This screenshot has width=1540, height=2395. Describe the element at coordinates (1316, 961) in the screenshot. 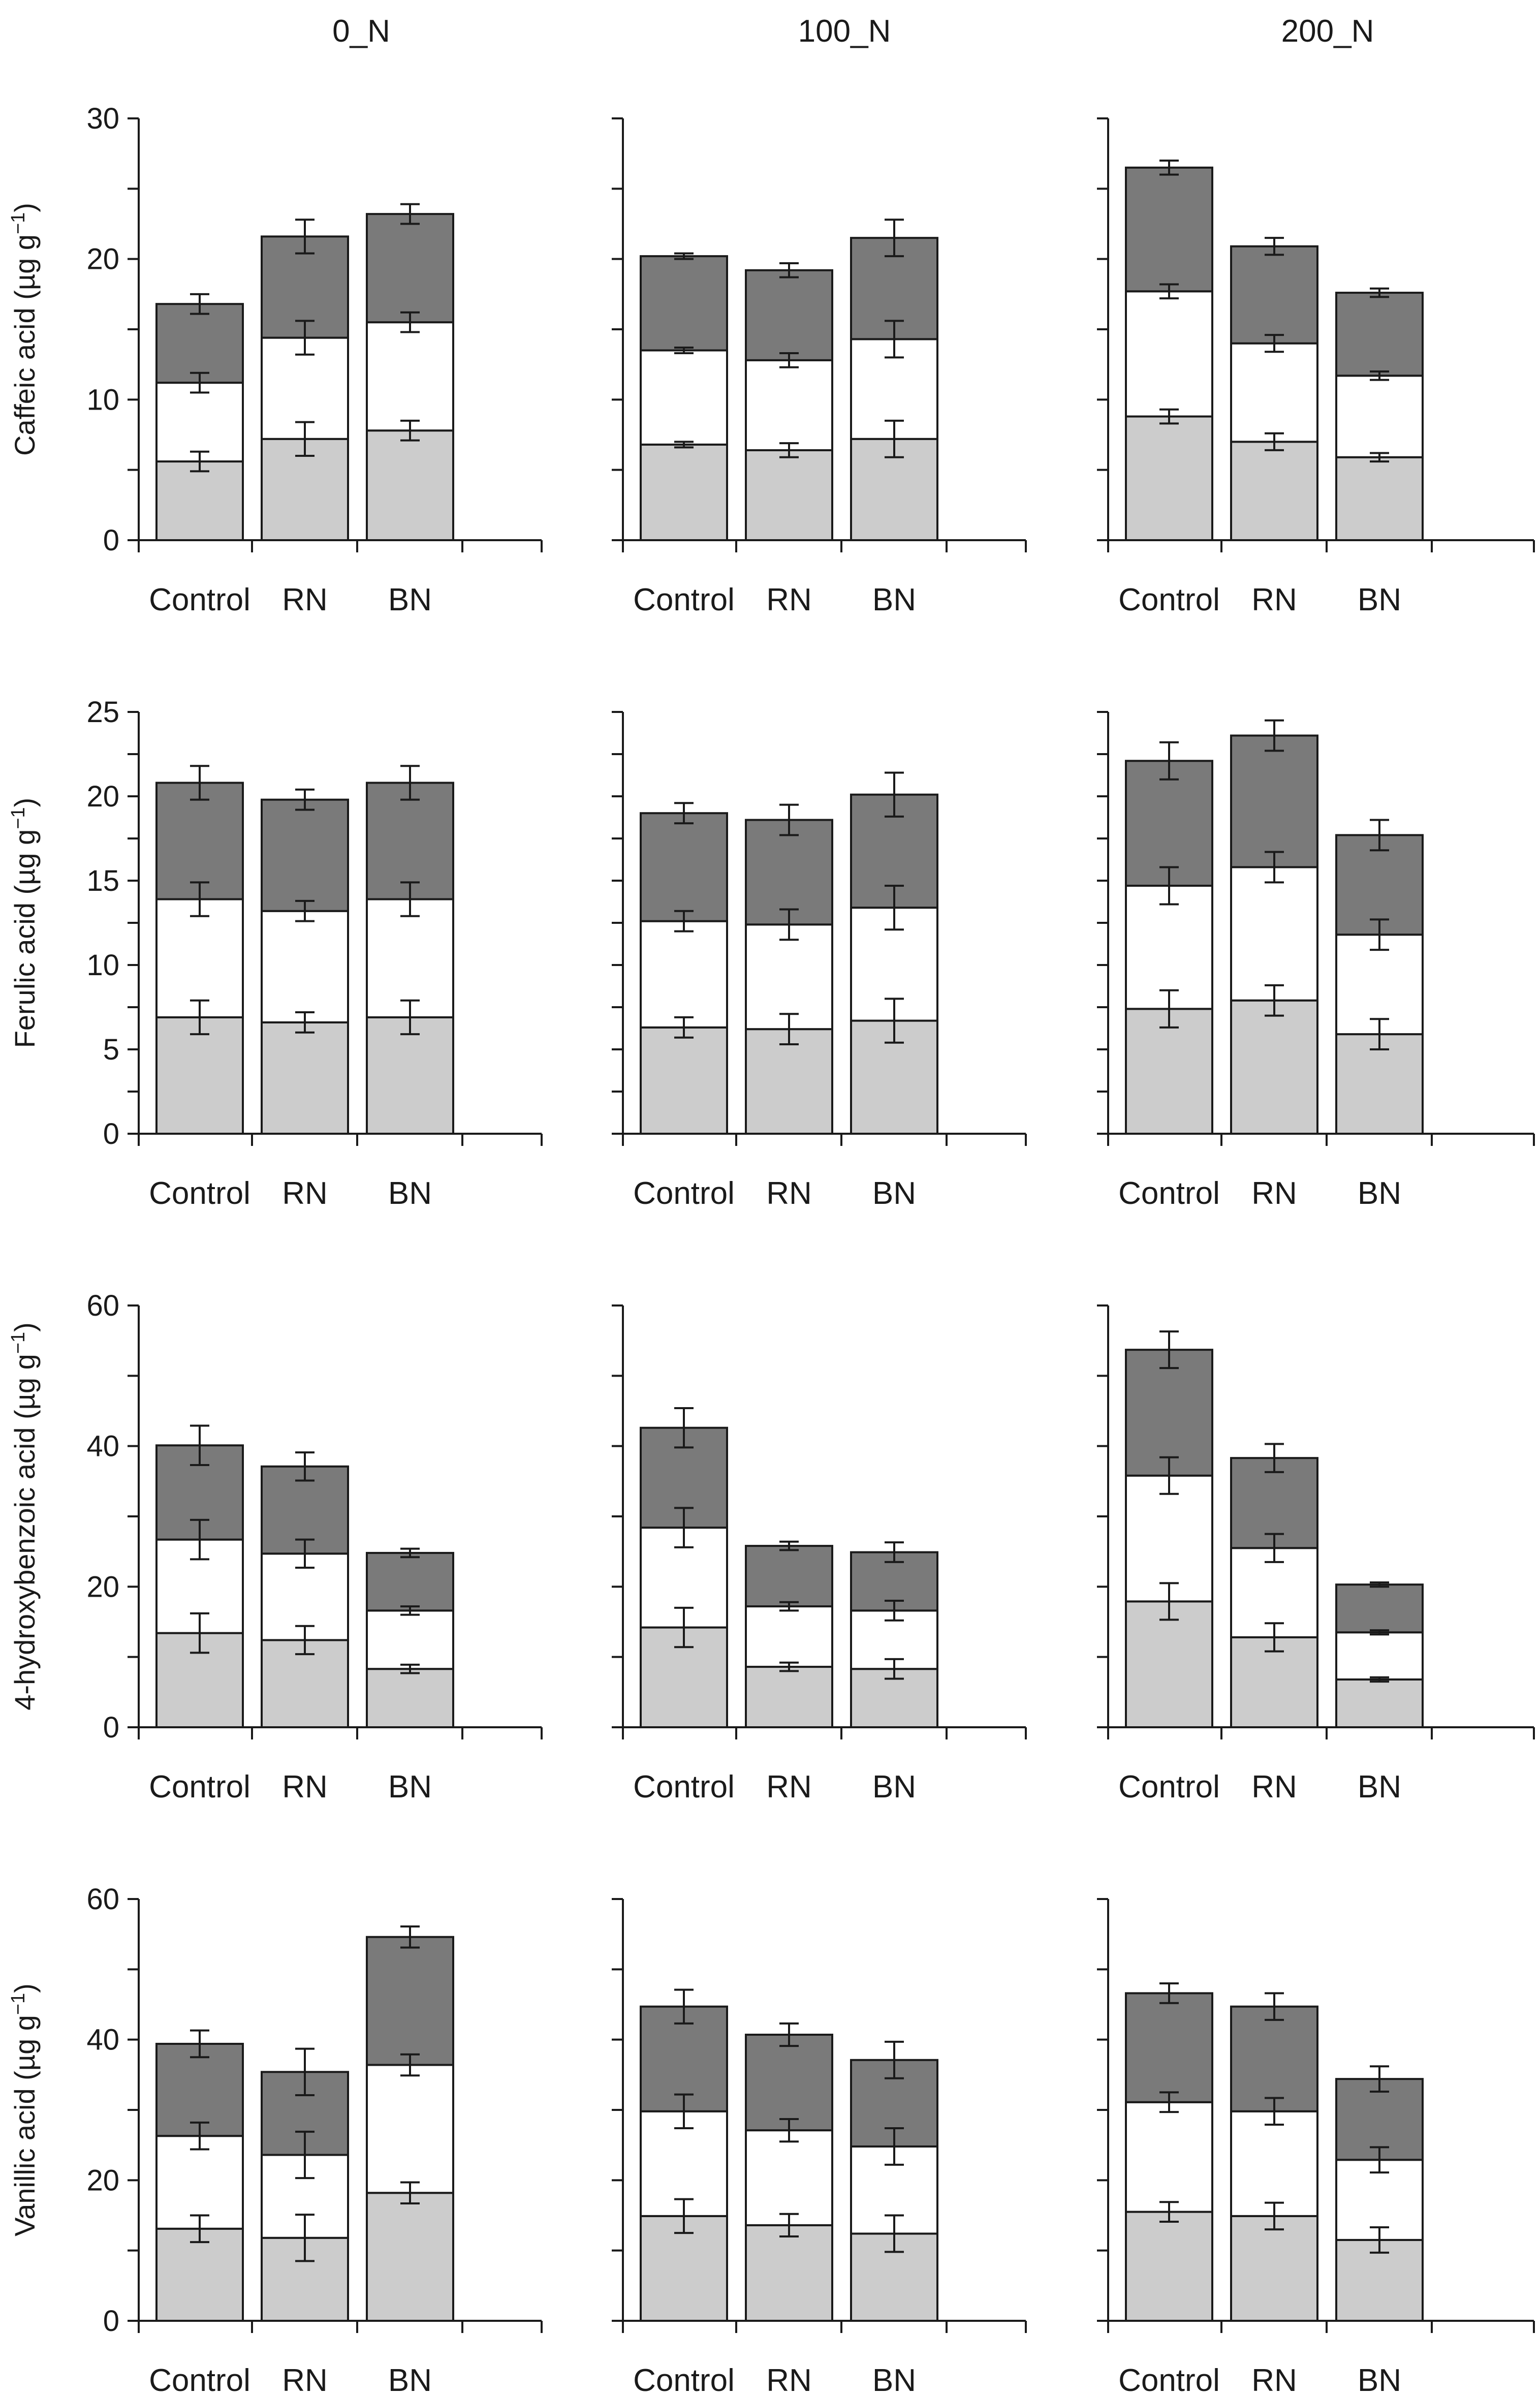

I see `panel-1-2: Control RN BN` at that location.